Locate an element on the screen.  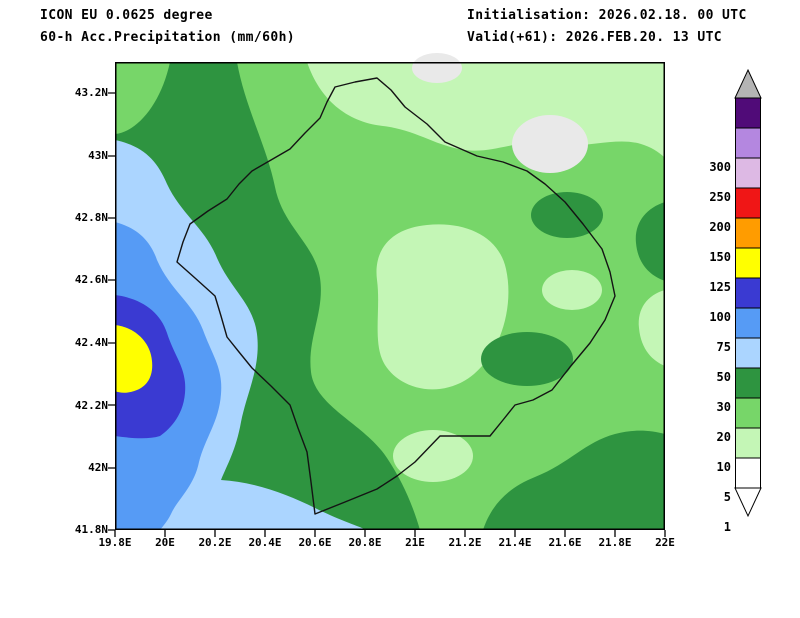
x-axis-tick-label: 21.6E is located at coordinates (565, 542).